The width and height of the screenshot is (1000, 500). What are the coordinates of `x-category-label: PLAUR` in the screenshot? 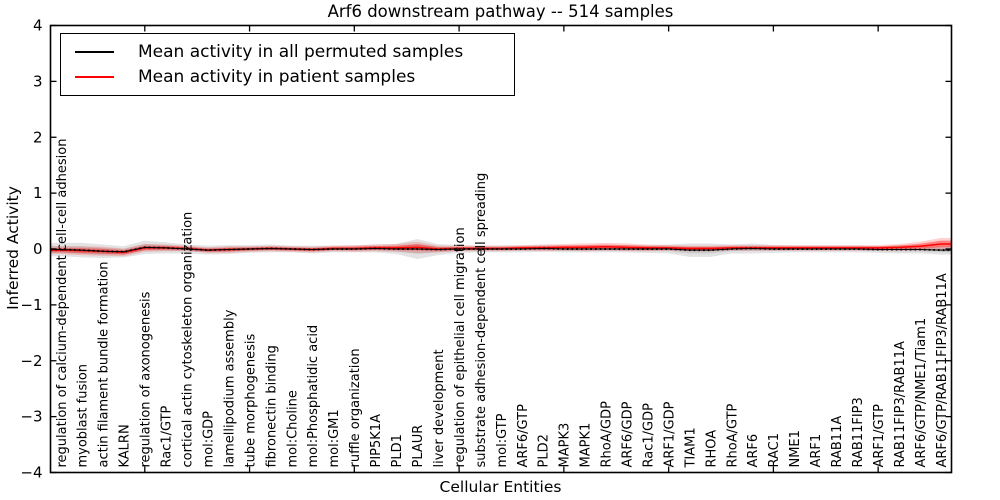 It's located at (418, 446).